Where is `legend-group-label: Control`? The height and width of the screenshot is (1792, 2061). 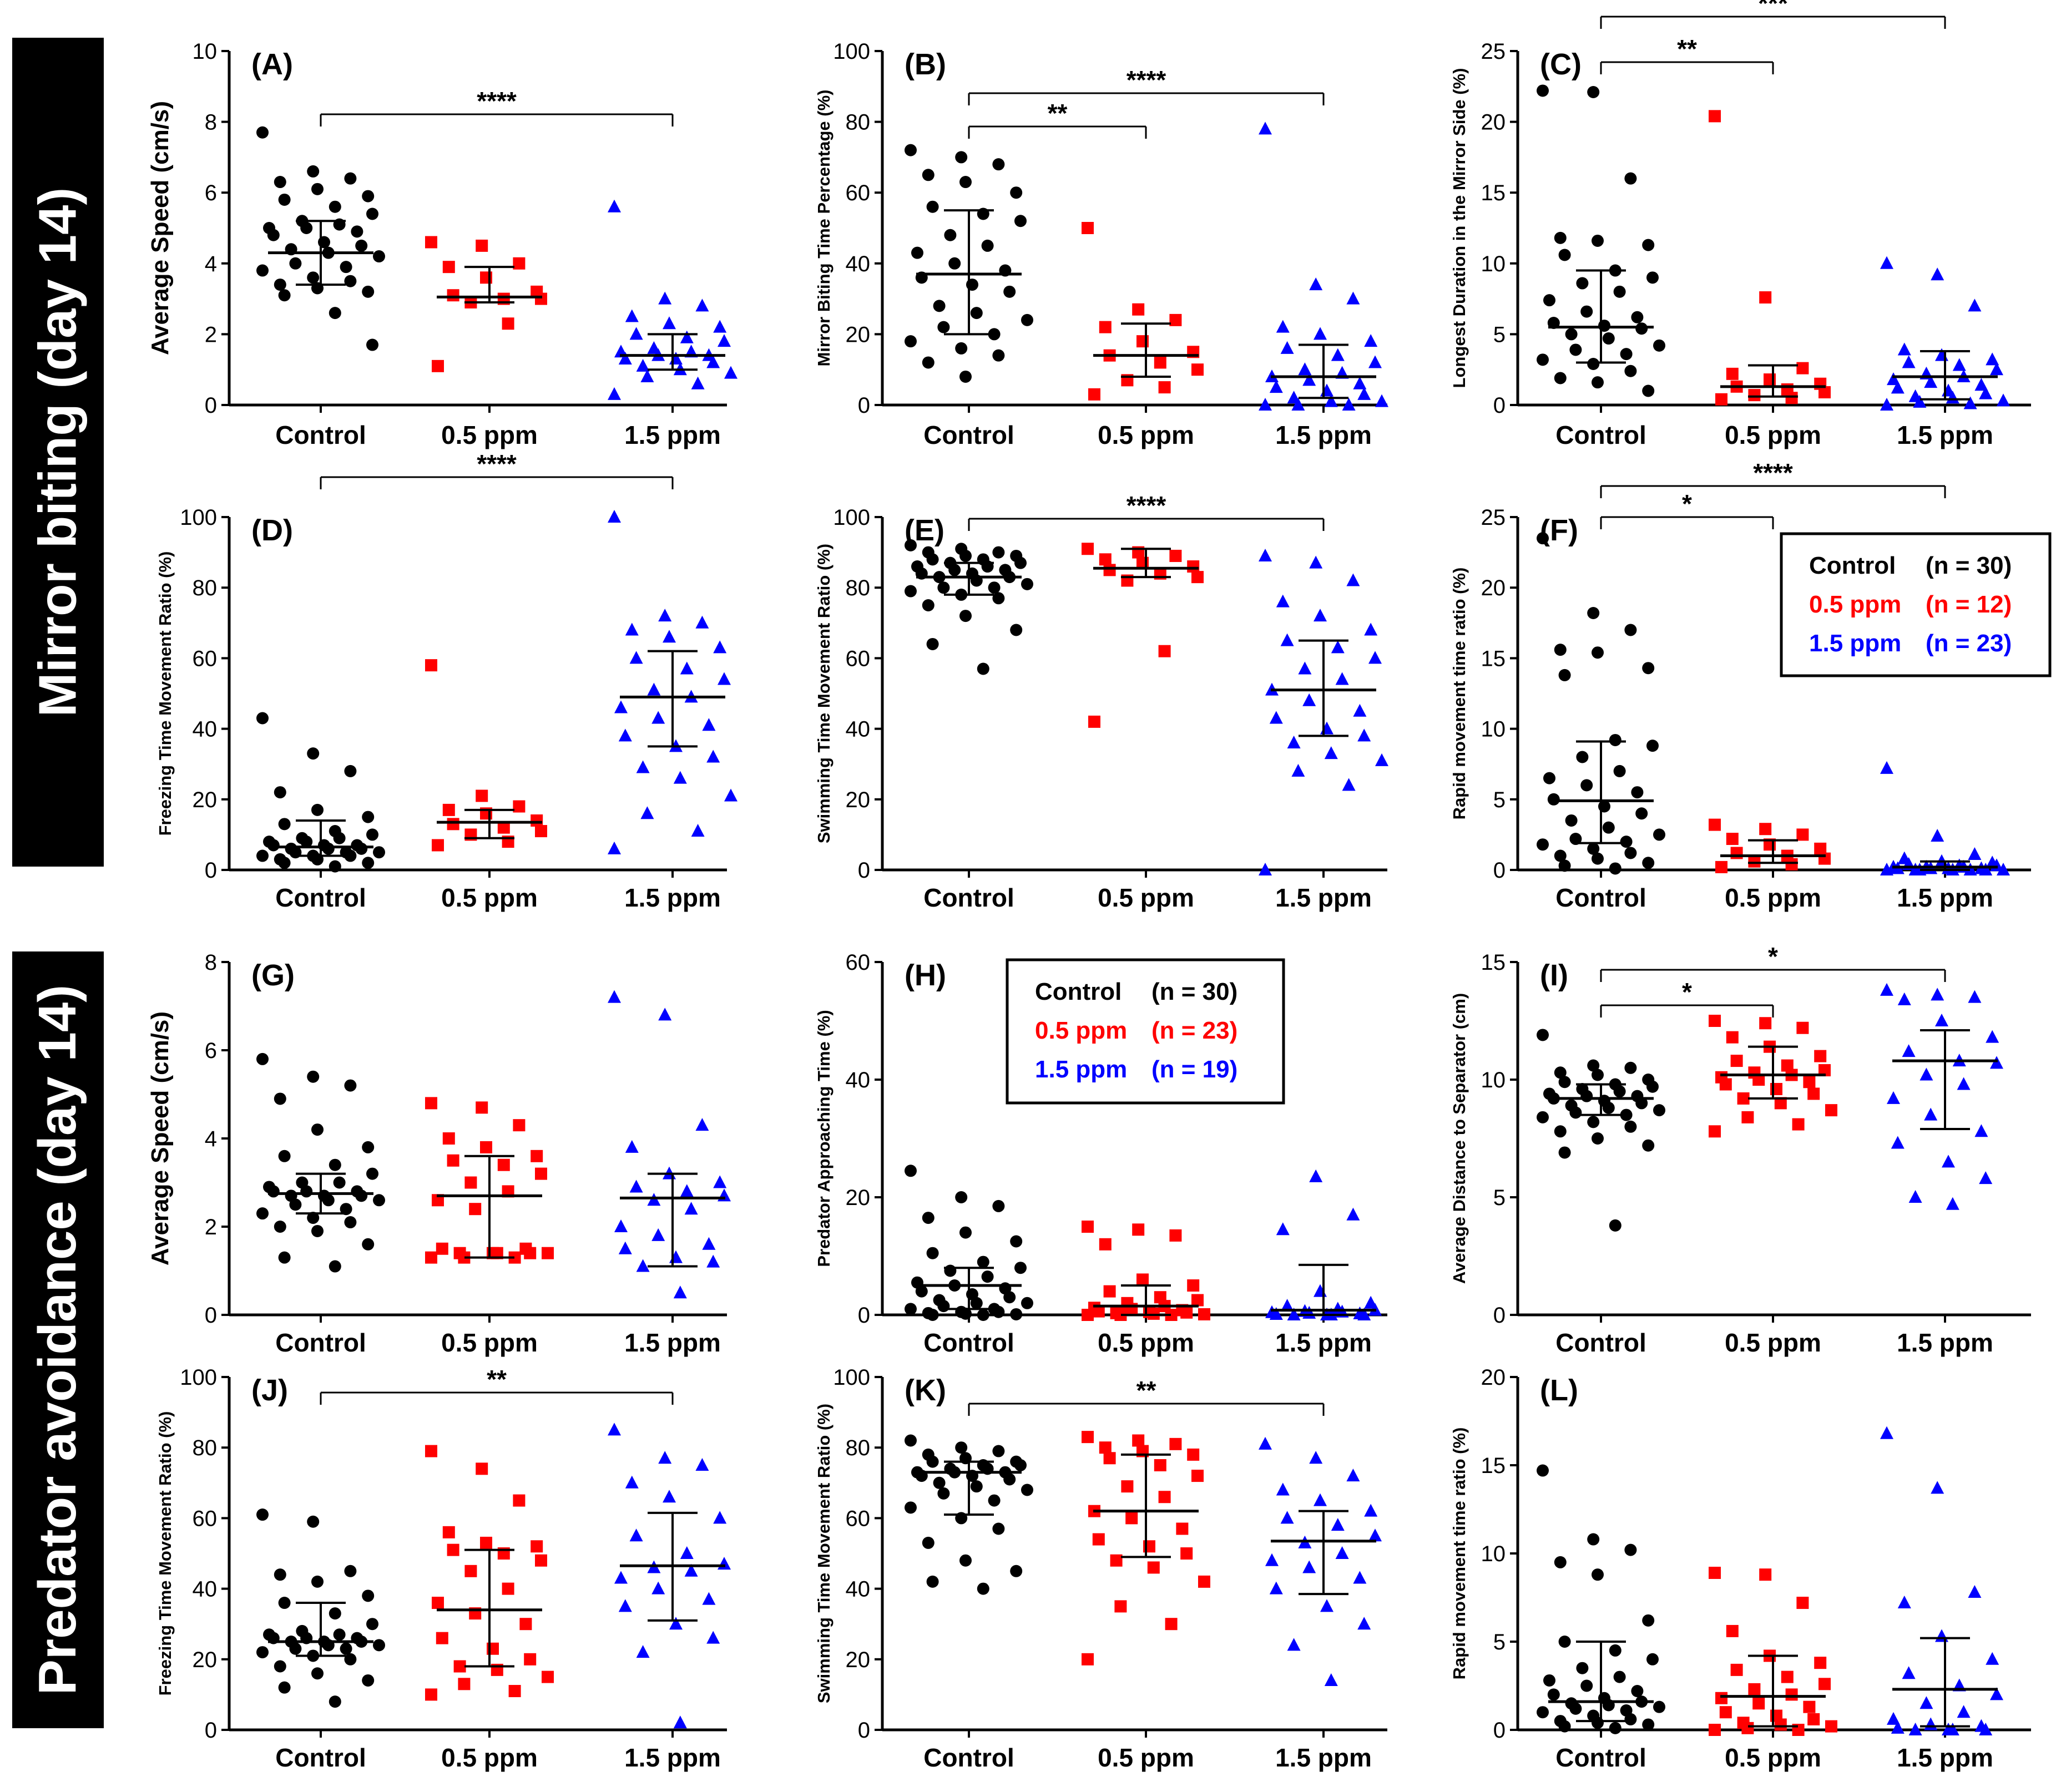
legend-group-label: Control is located at coordinates (1078, 992).